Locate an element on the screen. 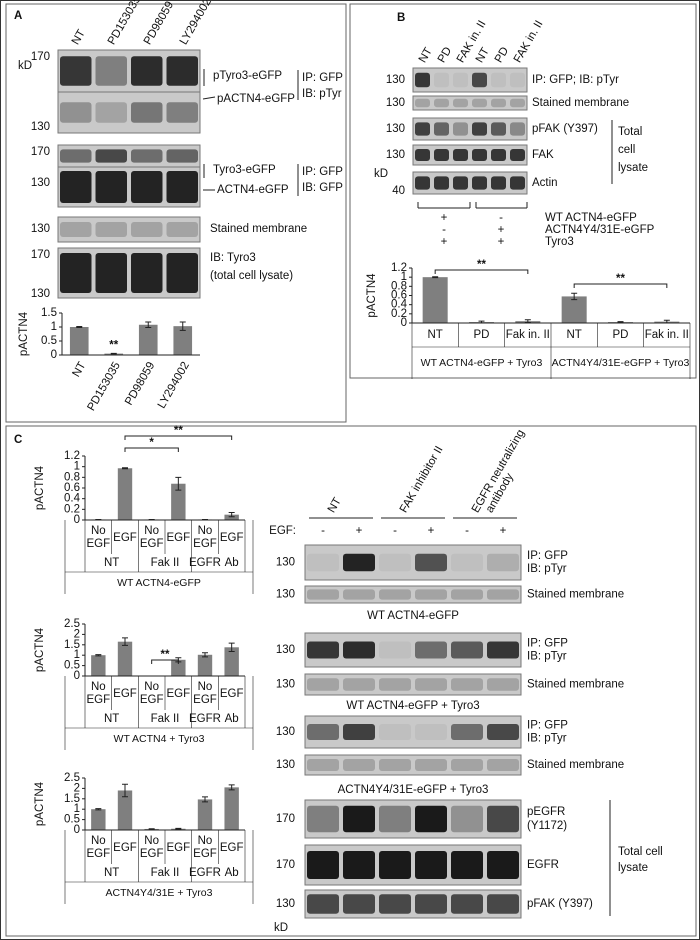  x-tick-label-box: EGF is located at coordinates (178, 537).